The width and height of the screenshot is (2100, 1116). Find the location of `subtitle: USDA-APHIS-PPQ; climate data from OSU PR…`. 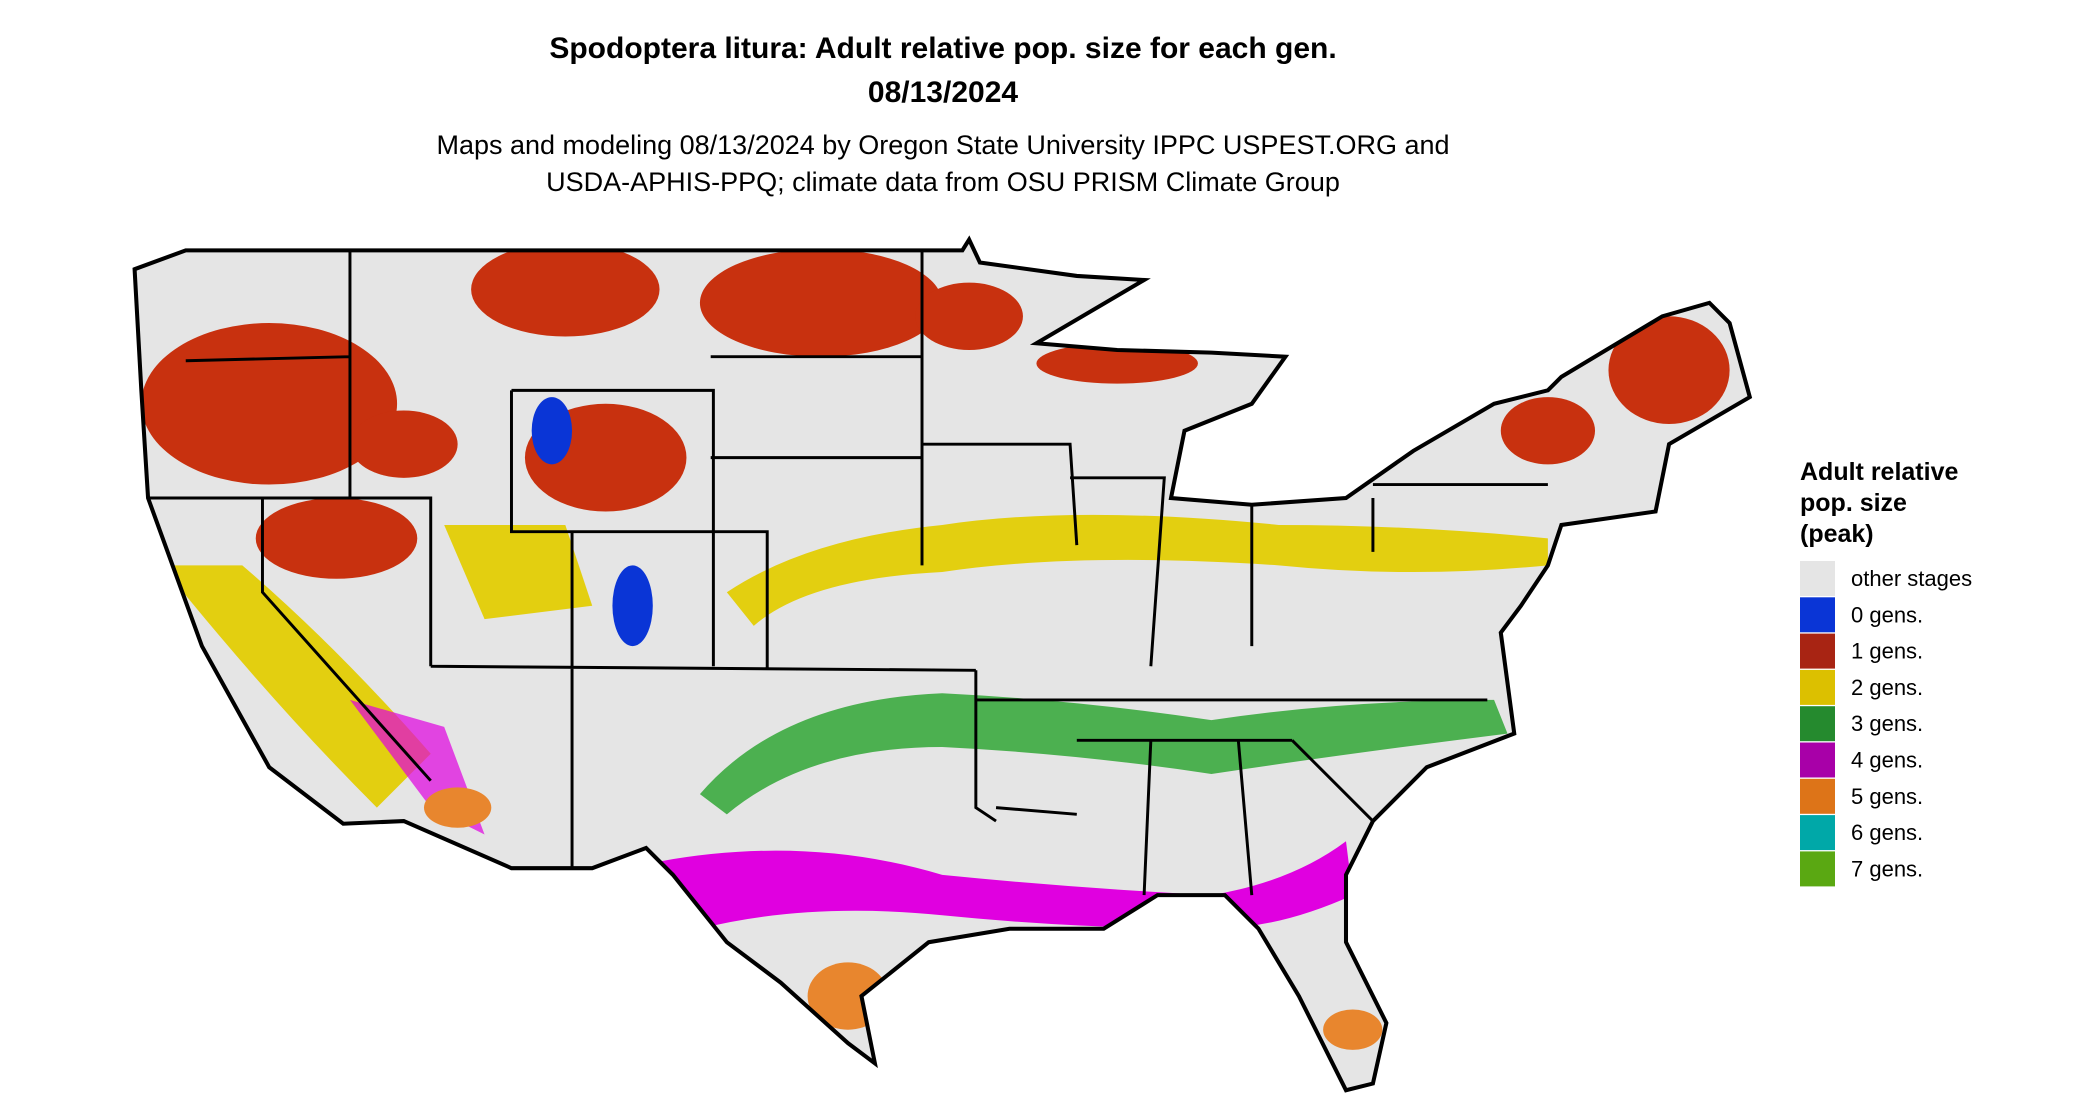

subtitle: USDA-APHIS-PPQ; climate data from OSU PR… is located at coordinates (943, 182).